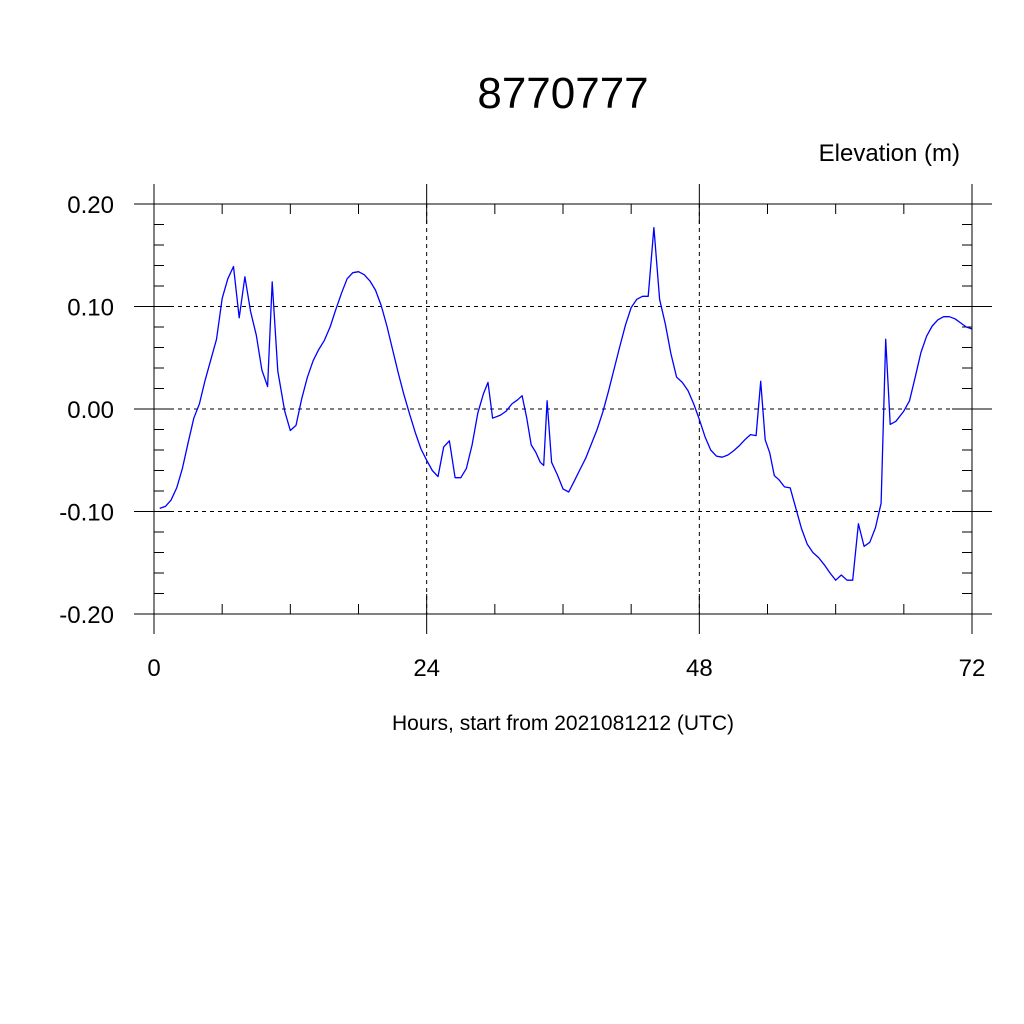  I want to click on y-tick-label: 0.20, so click(90, 205).